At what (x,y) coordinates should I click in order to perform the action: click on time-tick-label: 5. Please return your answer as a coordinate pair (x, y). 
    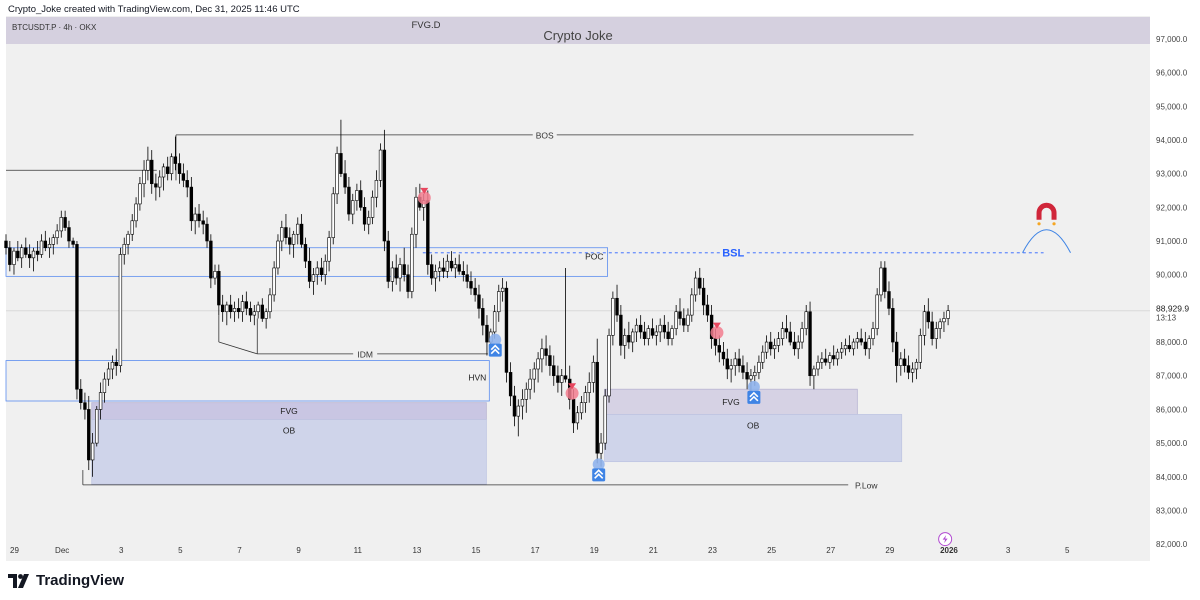
    Looking at the image, I should click on (1067, 550).